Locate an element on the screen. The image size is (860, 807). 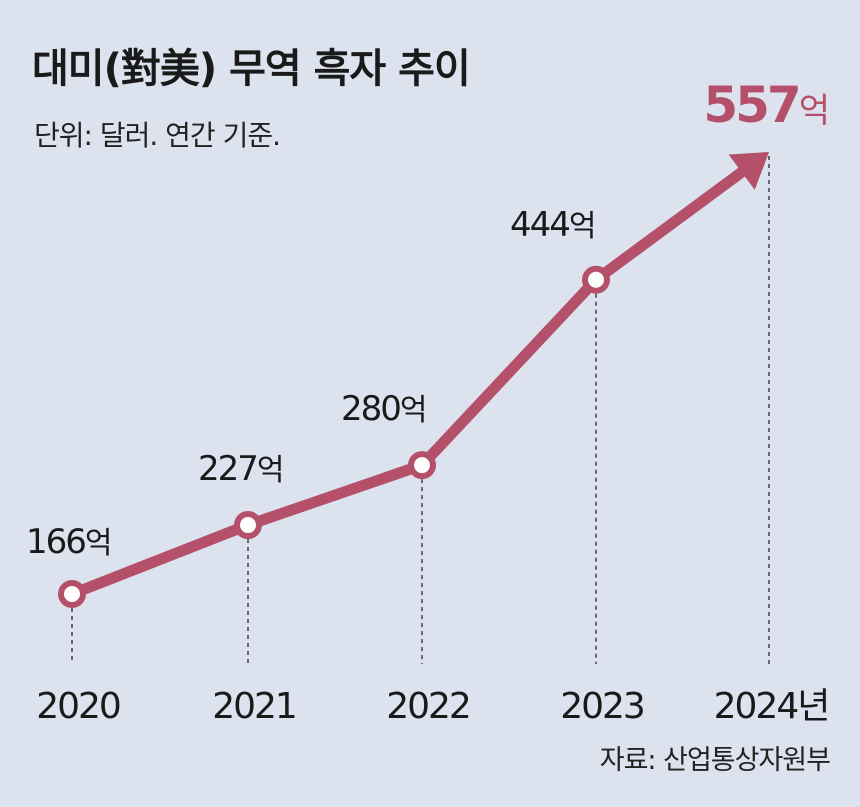
data-label-1: 227억 is located at coordinates (240, 469).